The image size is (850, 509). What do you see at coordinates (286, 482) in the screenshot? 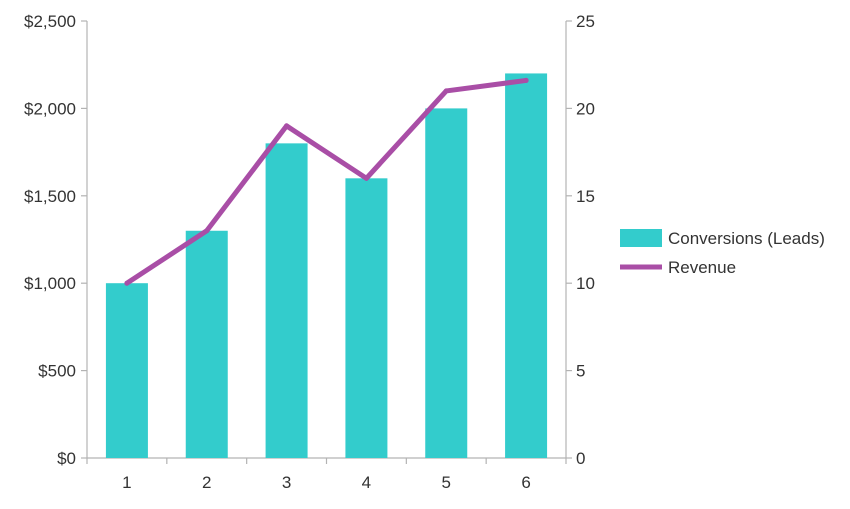
I see `x-tick-label: 3` at bounding box center [286, 482].